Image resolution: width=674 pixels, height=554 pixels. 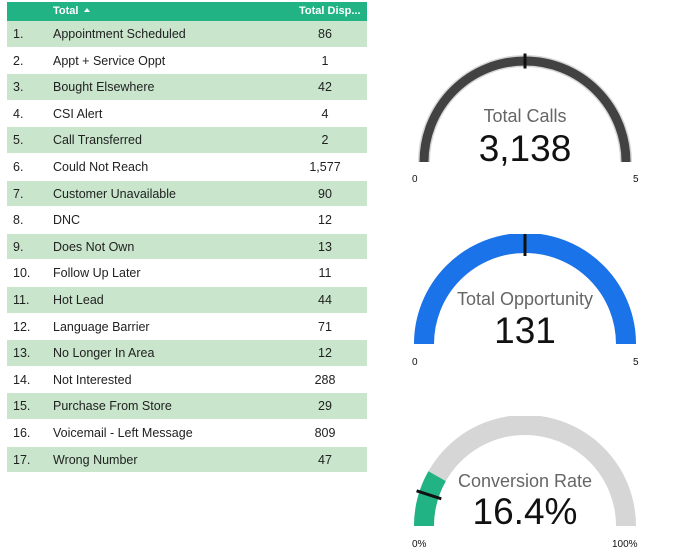 I want to click on row-index: 9., so click(x=18, y=246).